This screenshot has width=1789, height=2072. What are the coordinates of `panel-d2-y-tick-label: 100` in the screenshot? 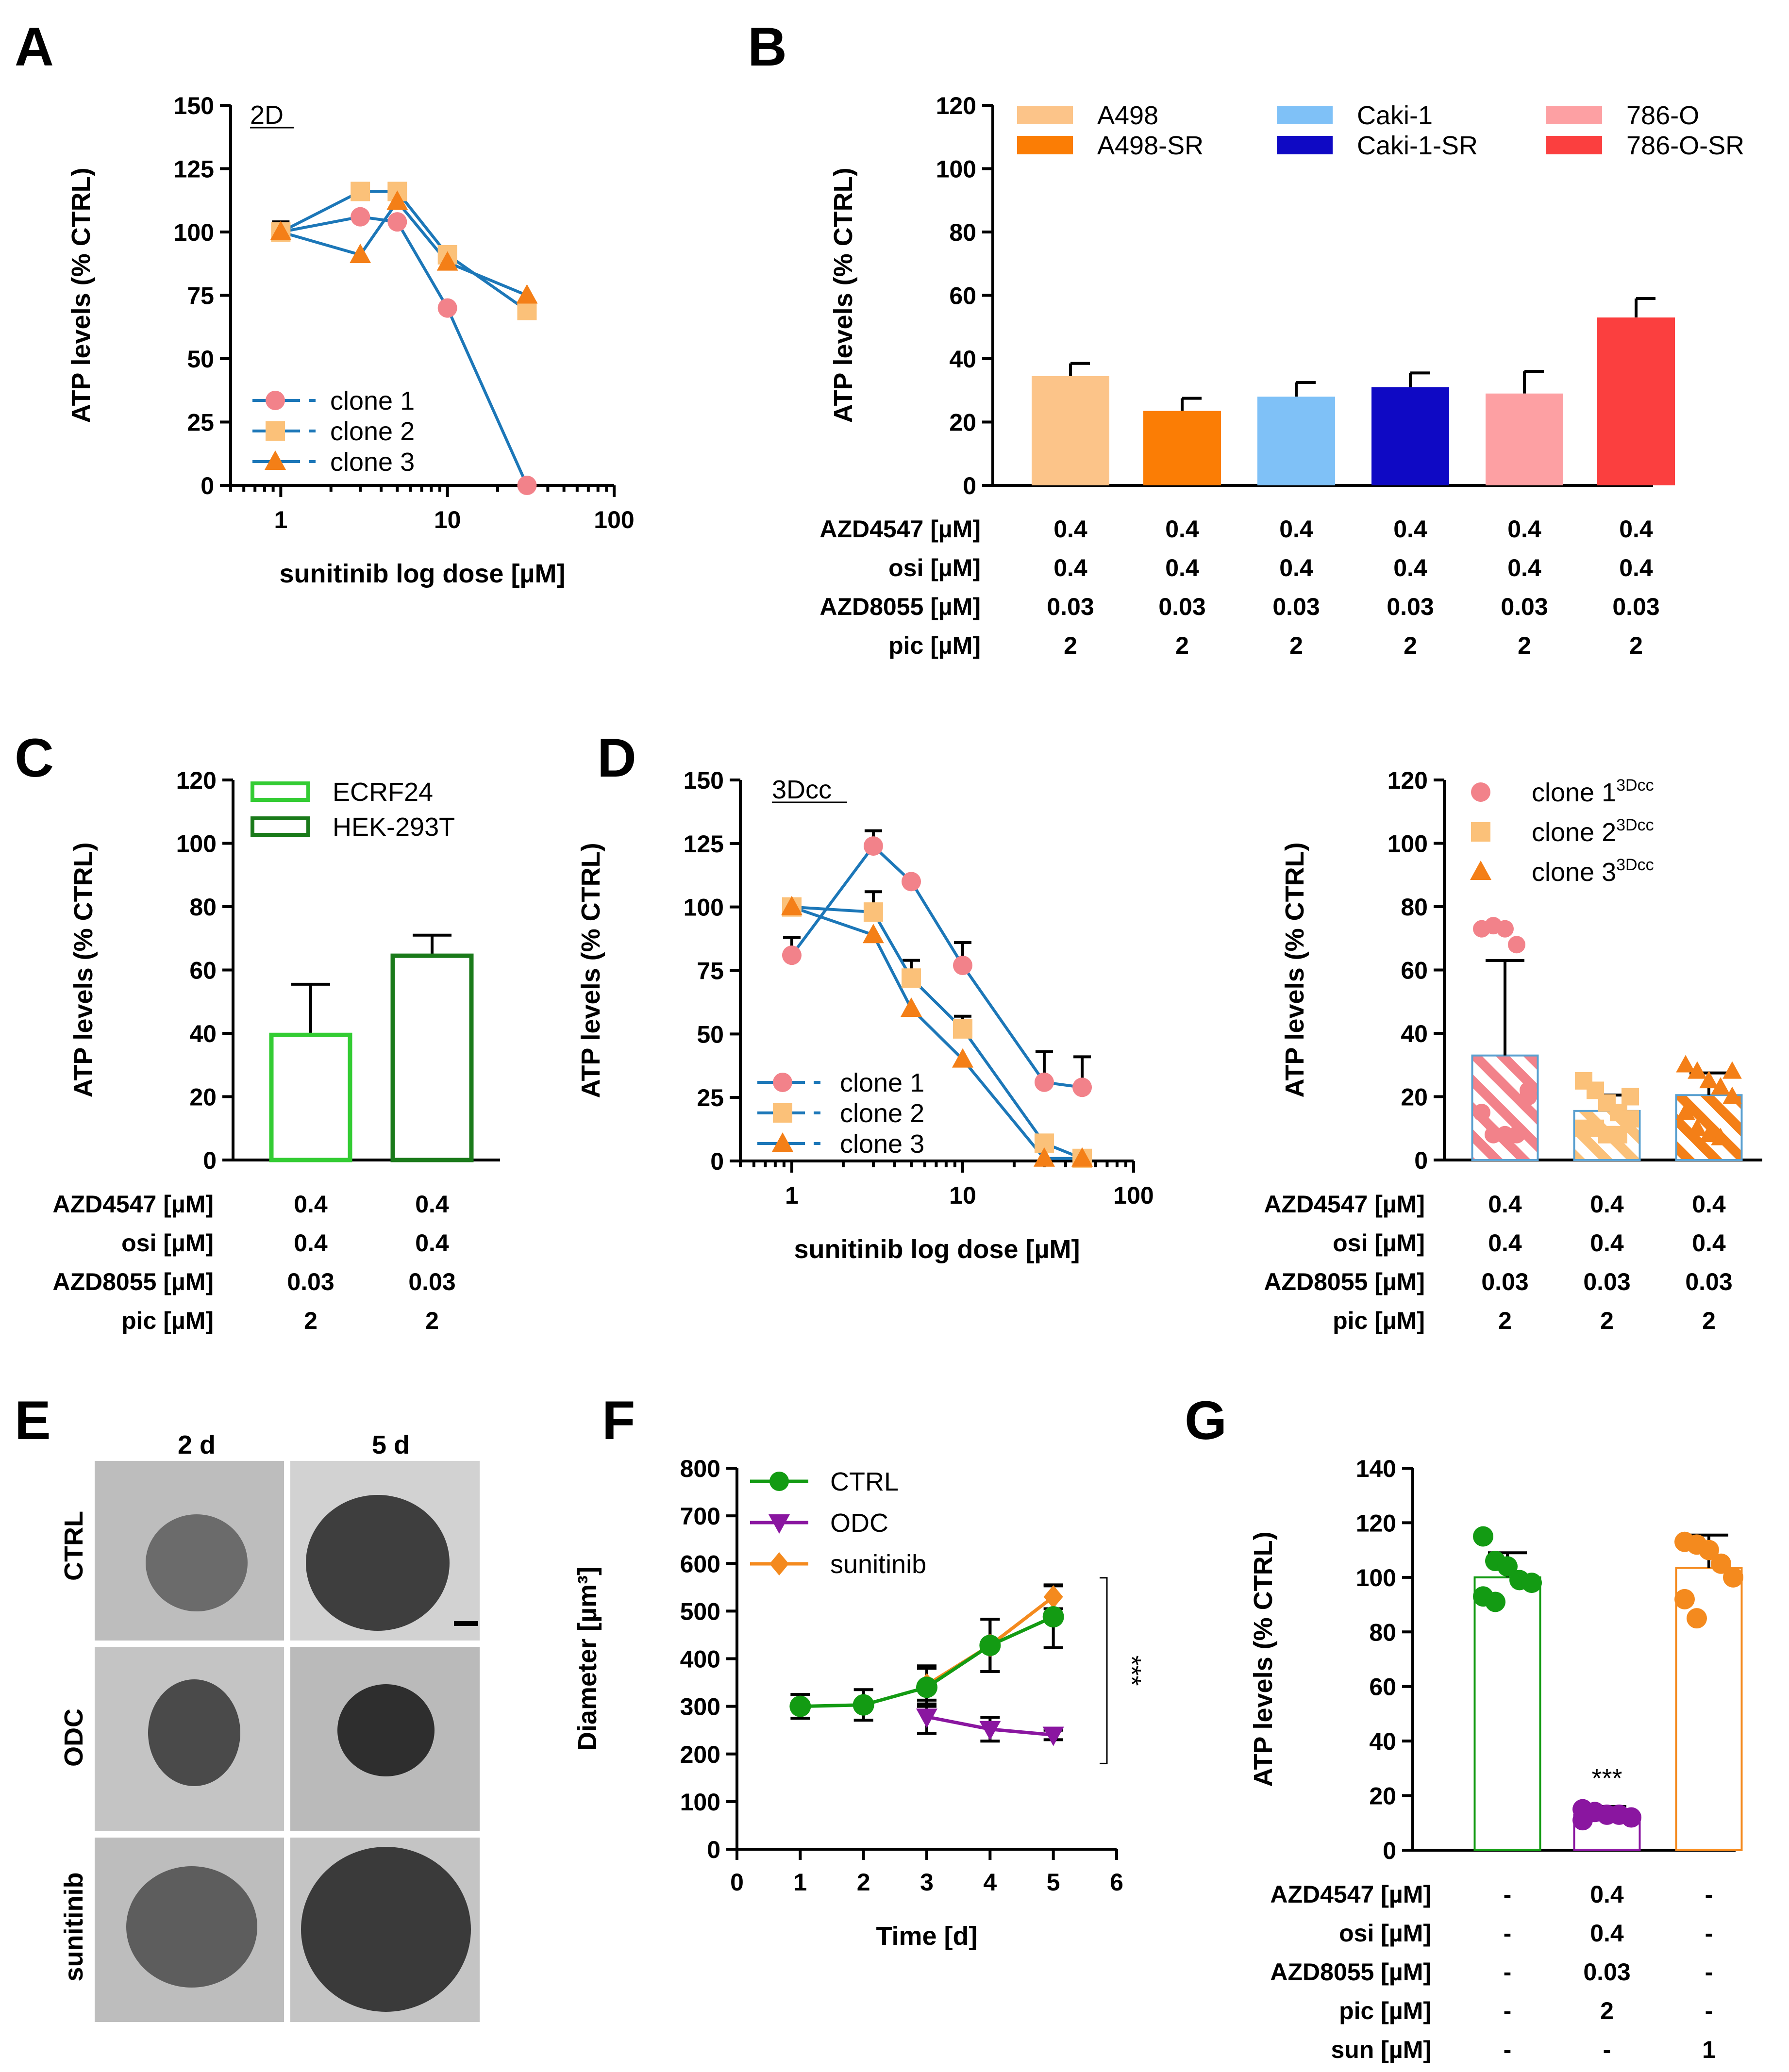 It's located at (1408, 844).